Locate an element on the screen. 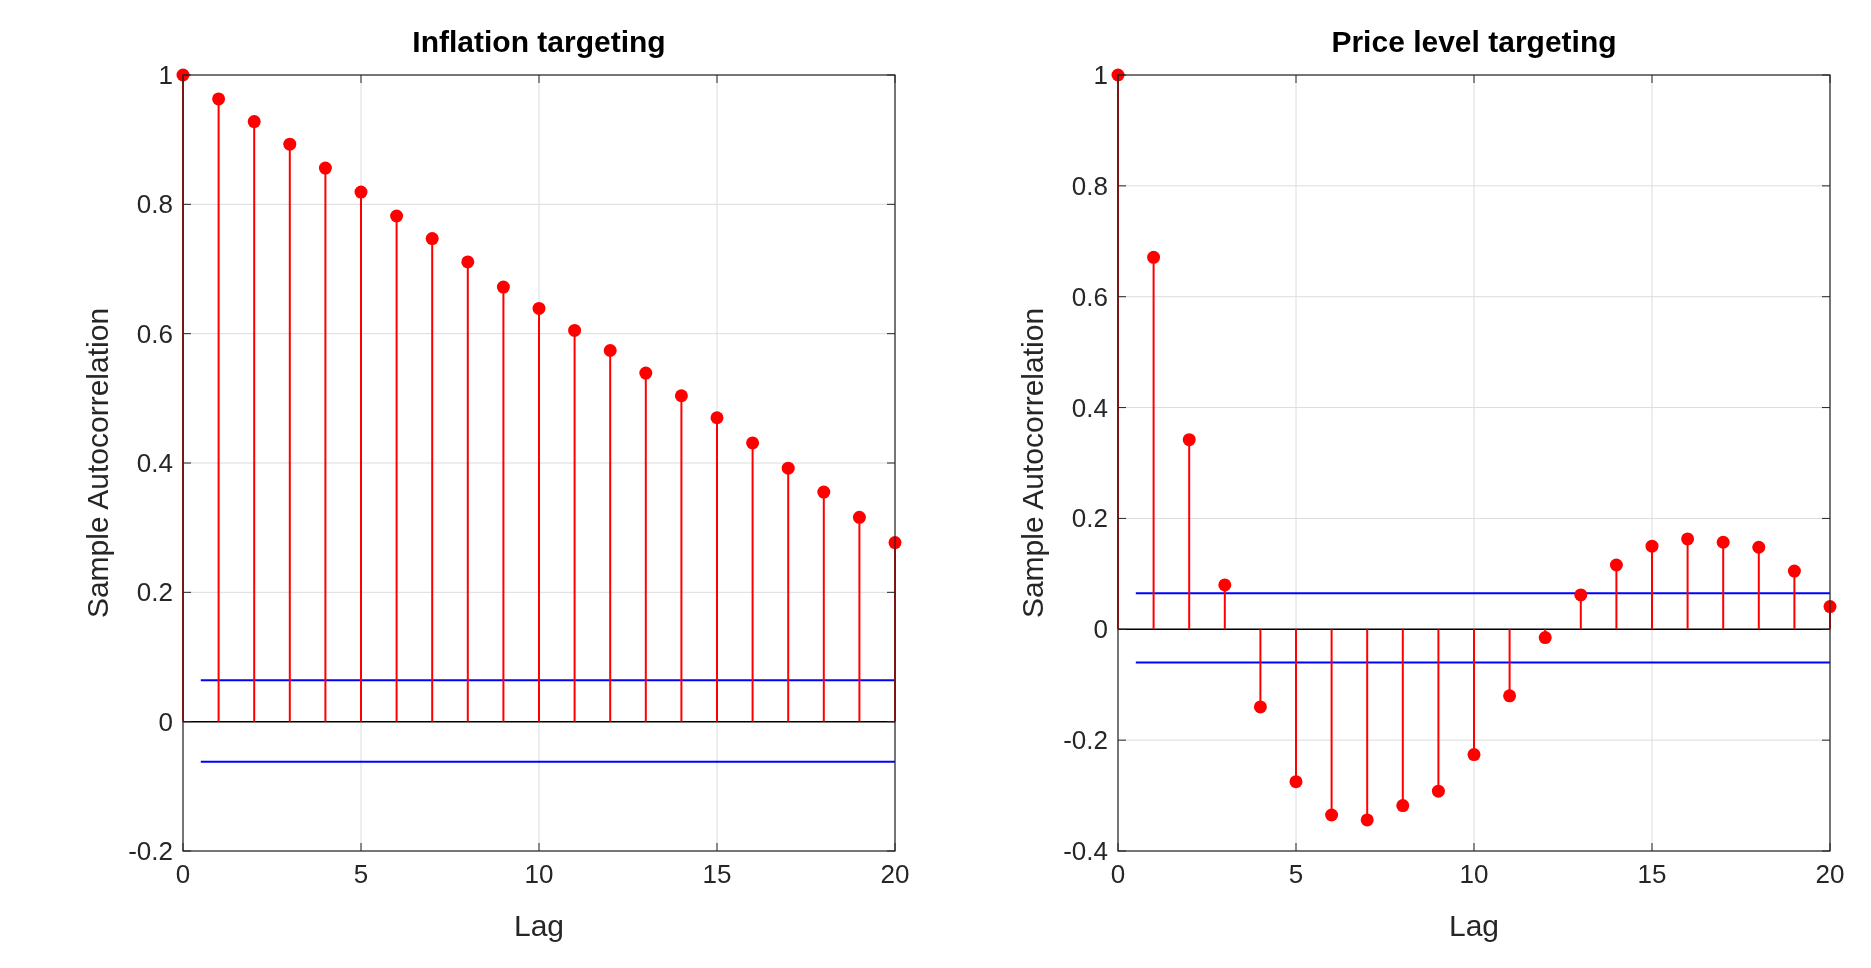 The height and width of the screenshot is (968, 1871). y-tick-label: -0.4 is located at coordinates (1085, 851).